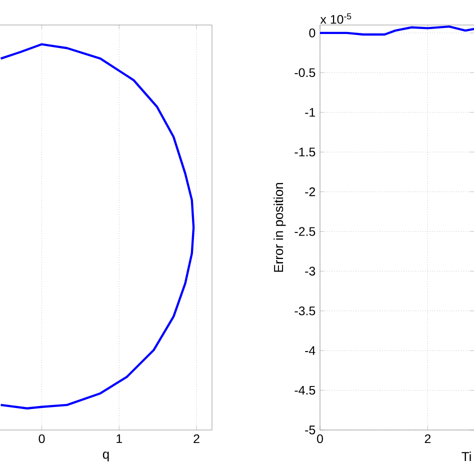 The width and height of the screenshot is (474, 474). Describe the element at coordinates (119, 438) in the screenshot. I see `x-tick-label: 1` at that location.